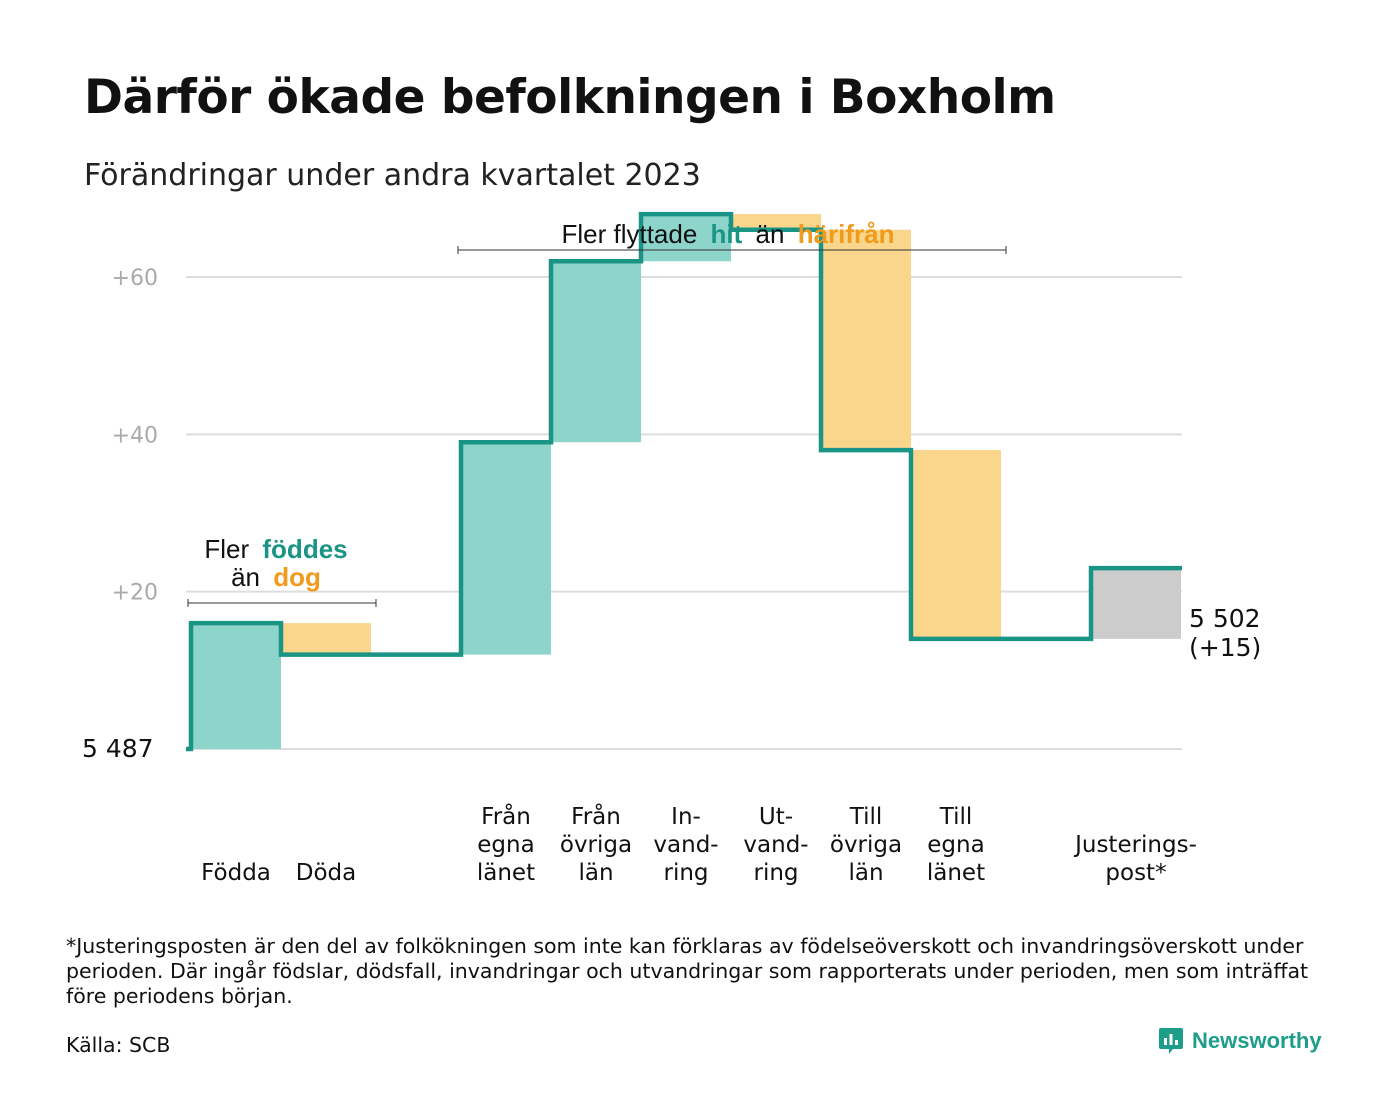  What do you see at coordinates (245, 577) in the screenshot?
I see `annotation-died-pre: än` at bounding box center [245, 577].